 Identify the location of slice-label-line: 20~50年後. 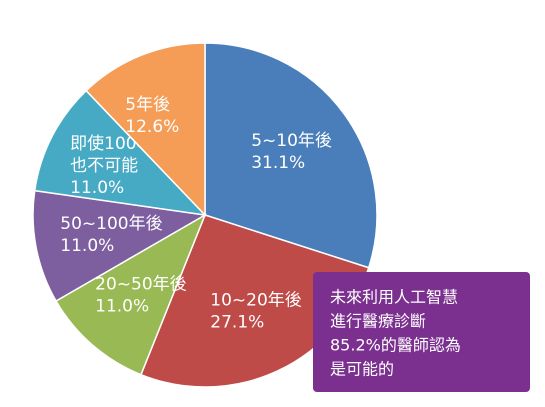
(141, 285).